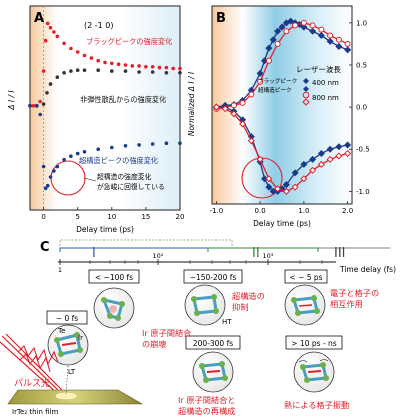 The height and width of the screenshot is (417, 400). What do you see at coordinates (166, 333) in the screenshot?
I see `desc-1-line1: Ir 原子間結合` at bounding box center [166, 333].